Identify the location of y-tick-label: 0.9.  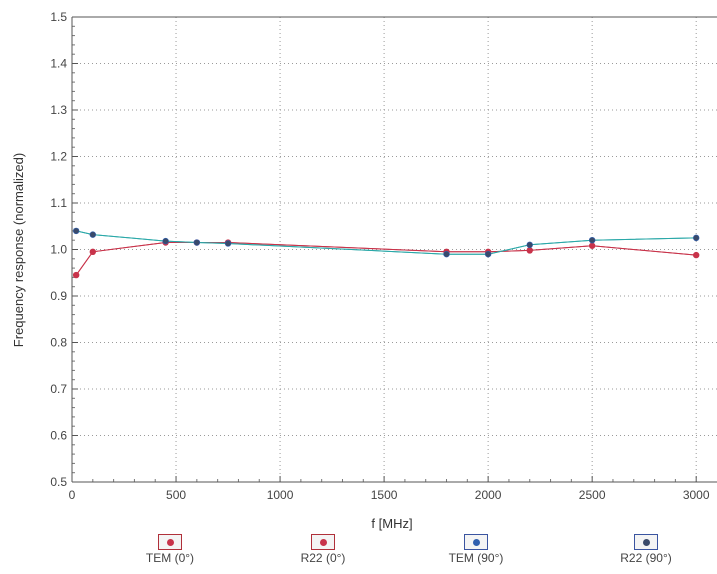
(58, 296).